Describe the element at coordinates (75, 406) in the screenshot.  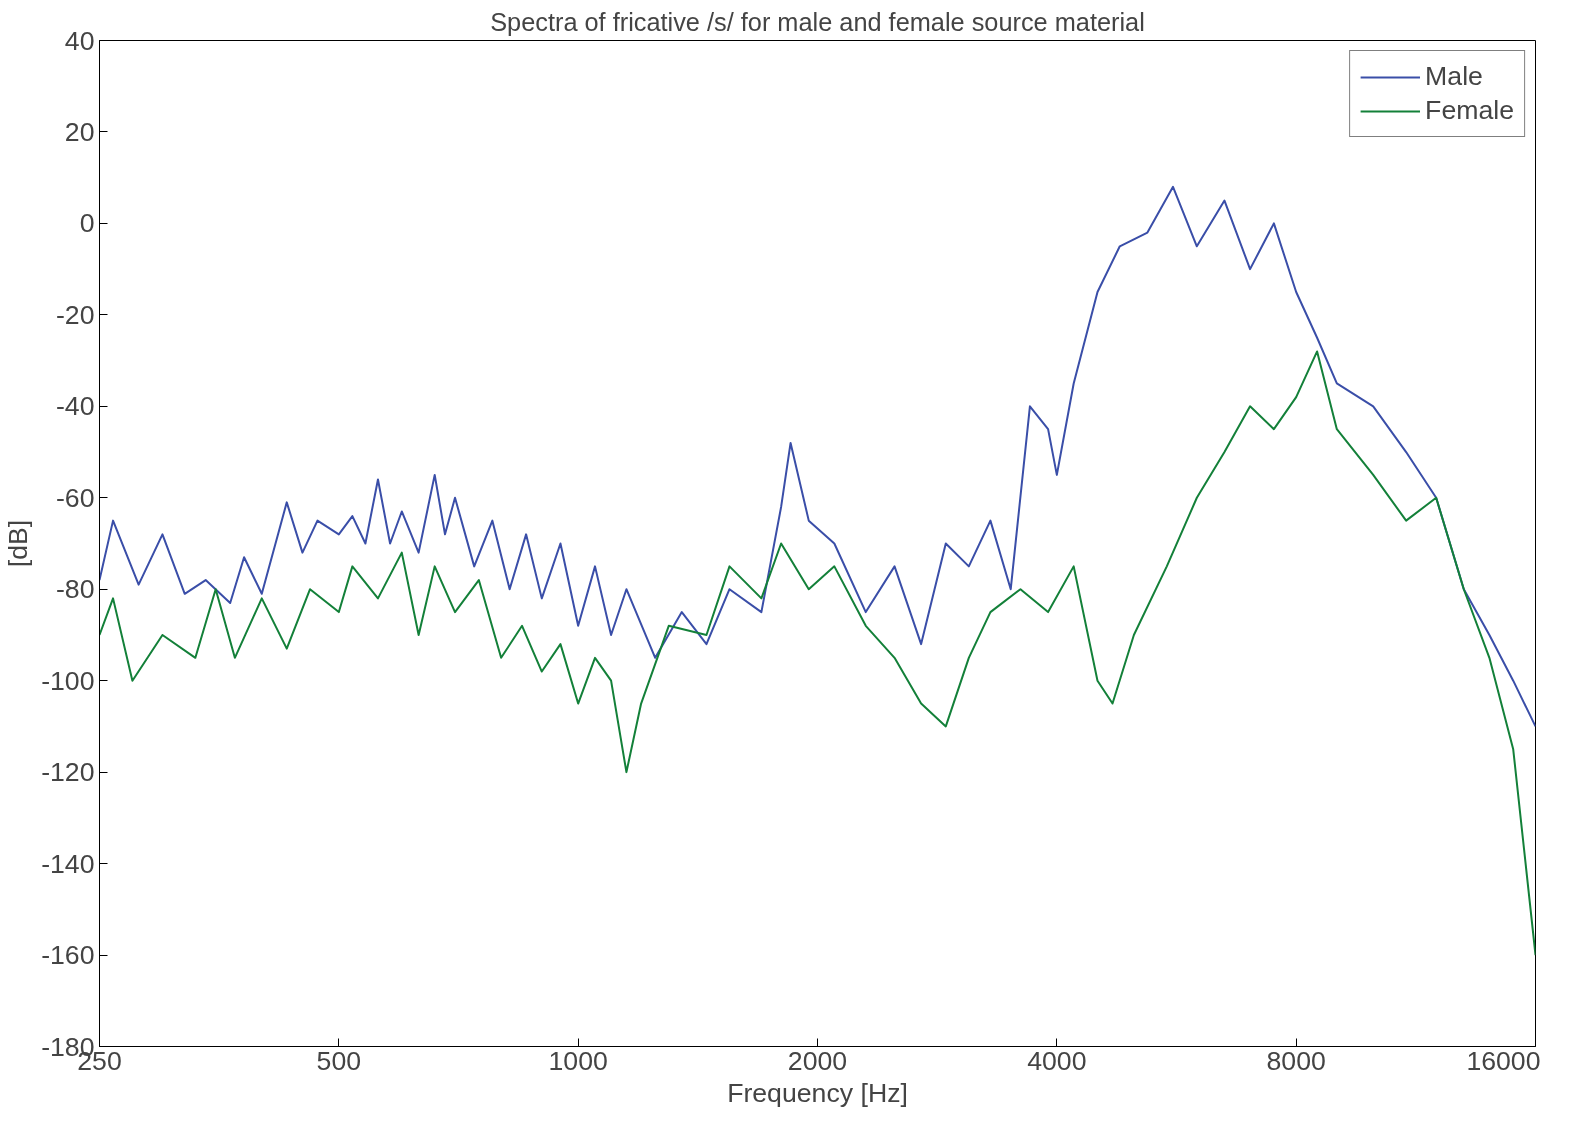
I see `y-tick-label: -40` at that location.